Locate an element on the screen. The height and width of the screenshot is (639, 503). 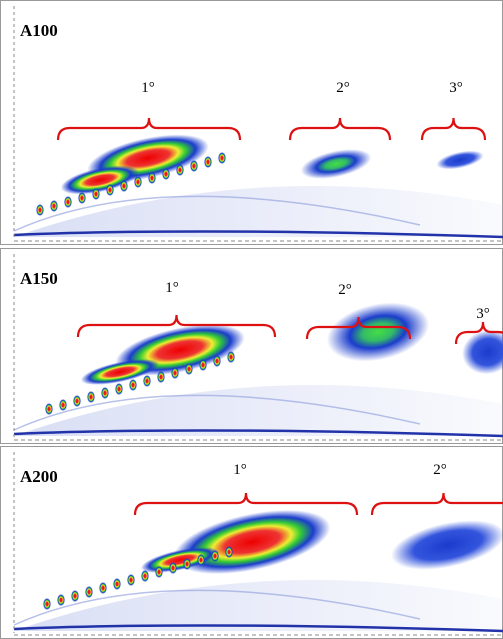
panel-title: A200 is located at coordinates (39, 476).